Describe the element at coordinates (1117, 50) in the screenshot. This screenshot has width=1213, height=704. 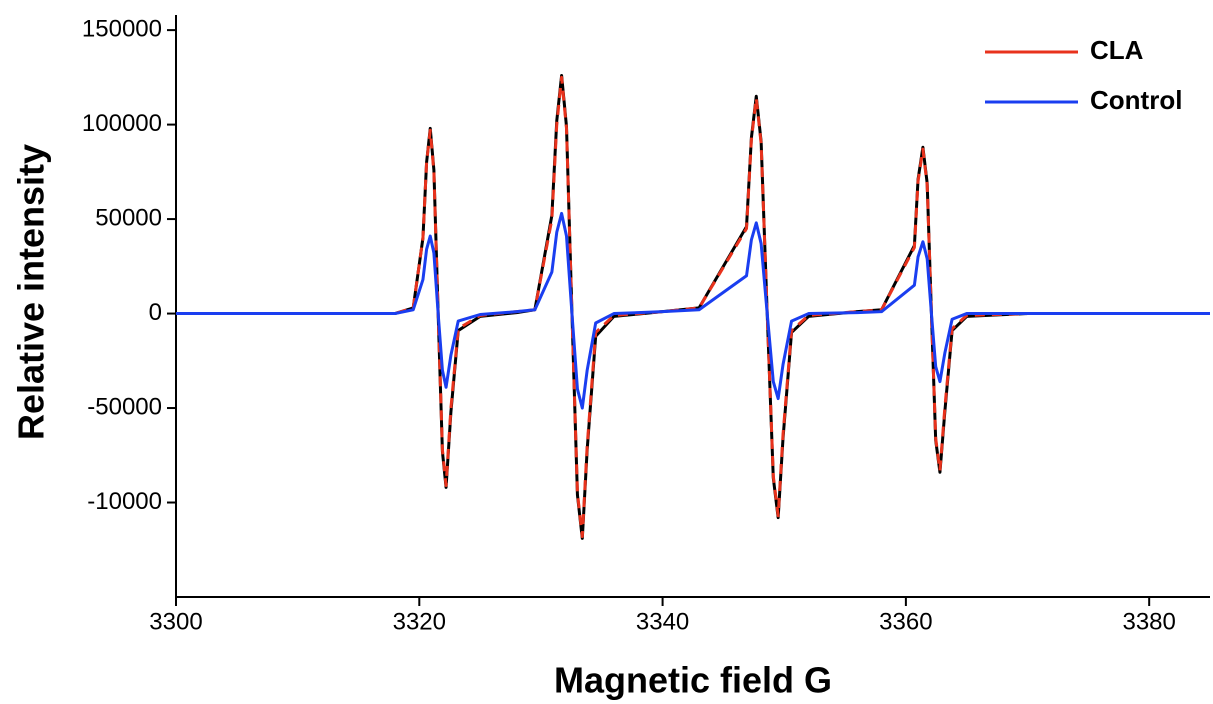
I see `legend-label: CLA` at that location.